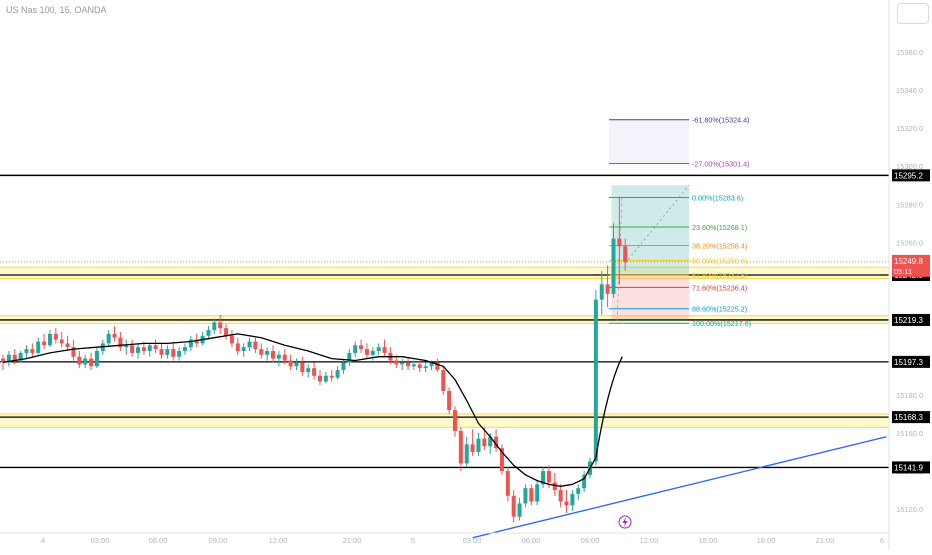  I want to click on x-tick-label: 21:00, so click(825, 540).